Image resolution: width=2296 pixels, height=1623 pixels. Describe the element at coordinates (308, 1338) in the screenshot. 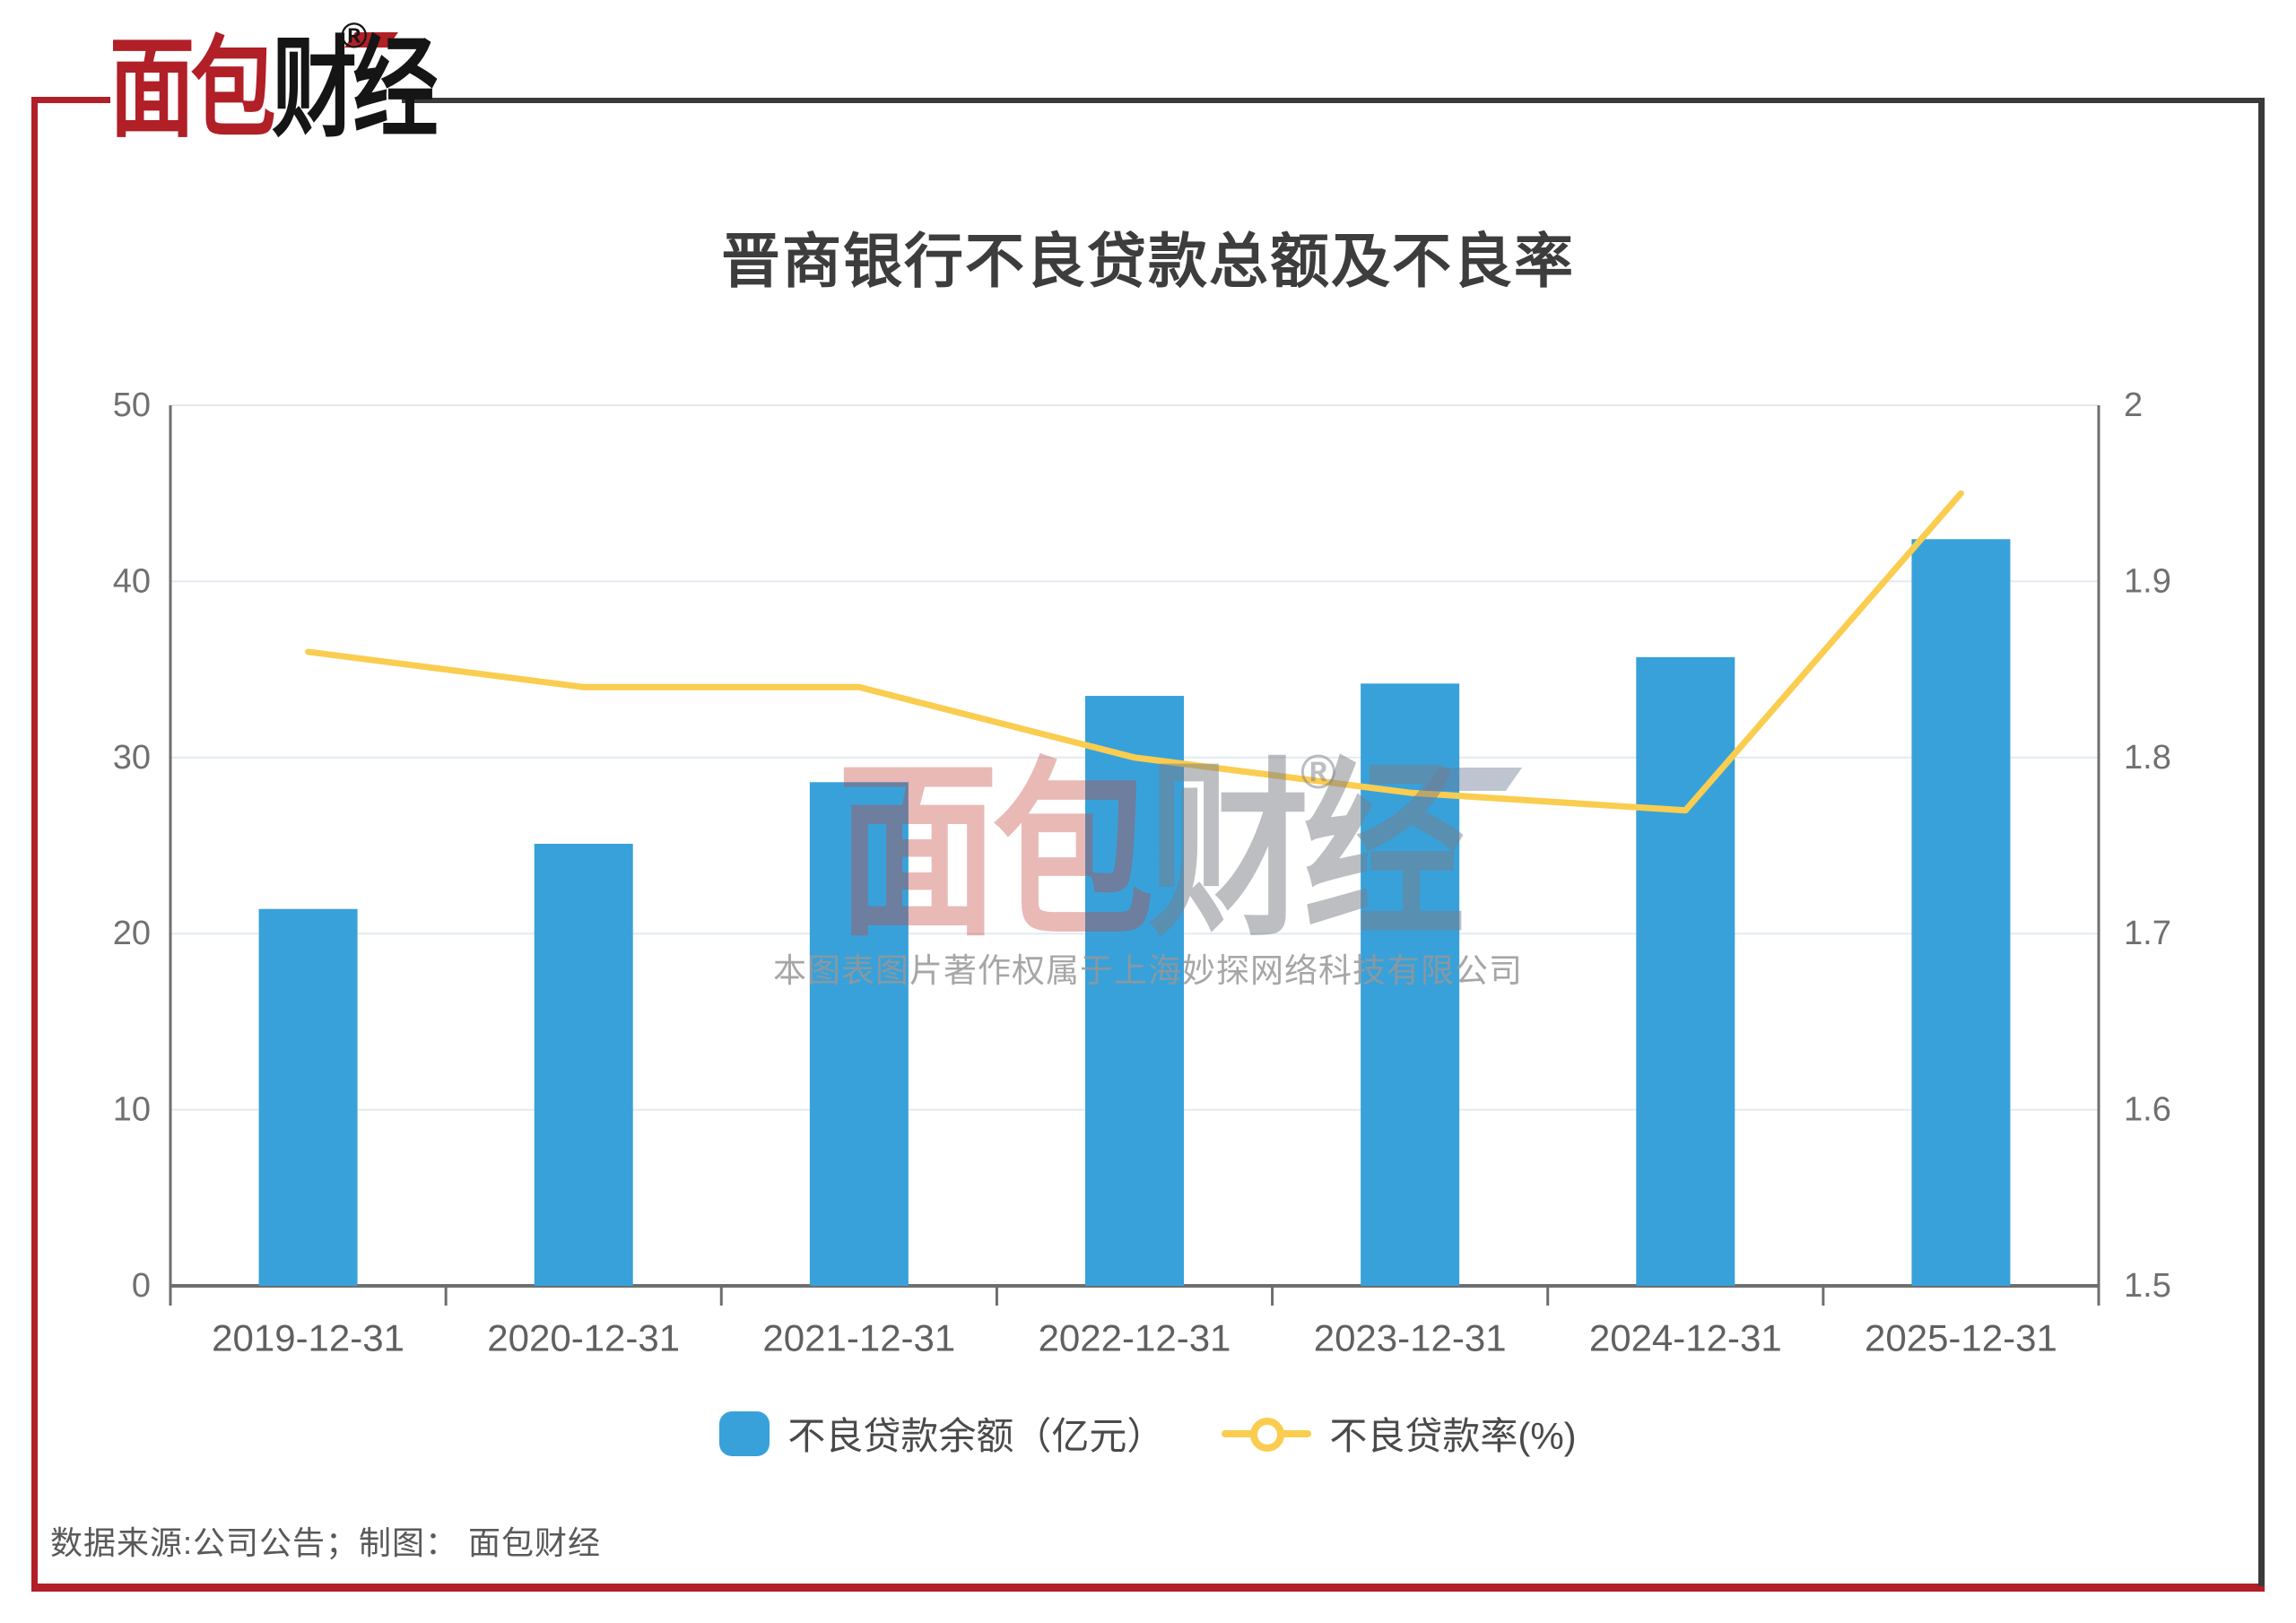

I see `x-axis-label: 2019-12-31` at that location.